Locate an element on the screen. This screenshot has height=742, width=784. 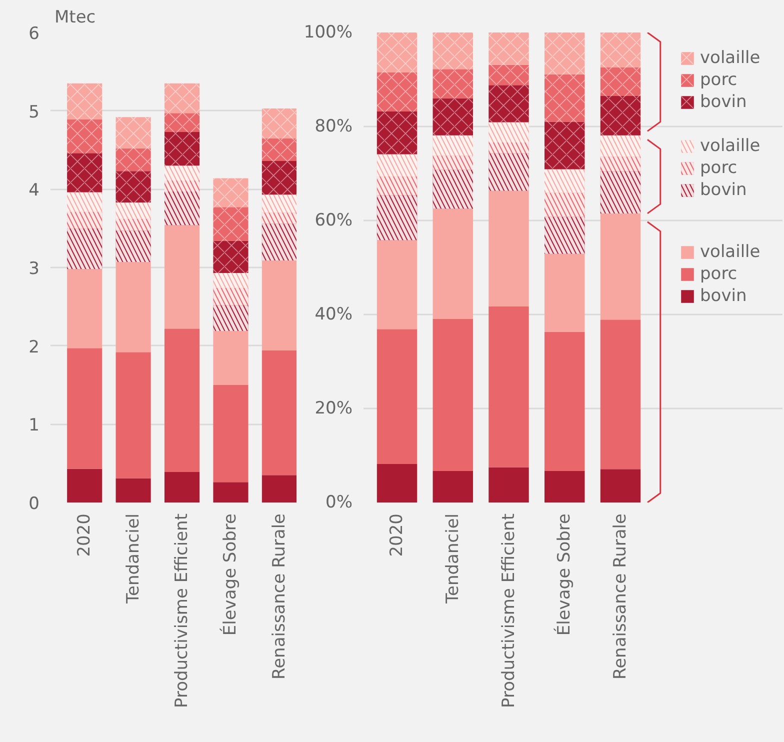
y-tick-label: 5 is located at coordinates (34, 112).